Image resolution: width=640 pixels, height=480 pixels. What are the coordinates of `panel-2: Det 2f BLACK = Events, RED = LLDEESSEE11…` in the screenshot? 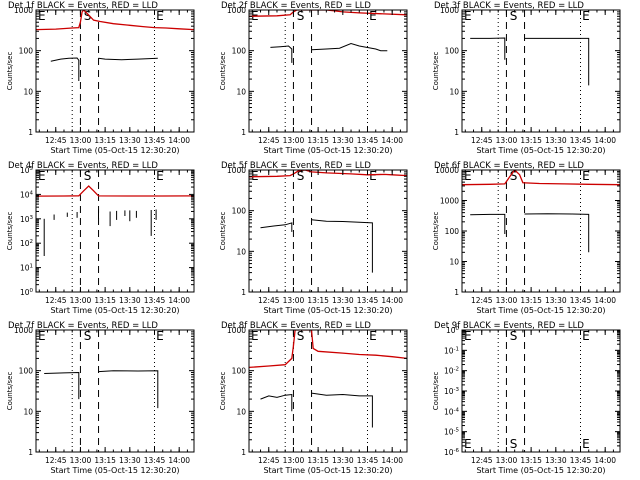 It's located at (313, 78).